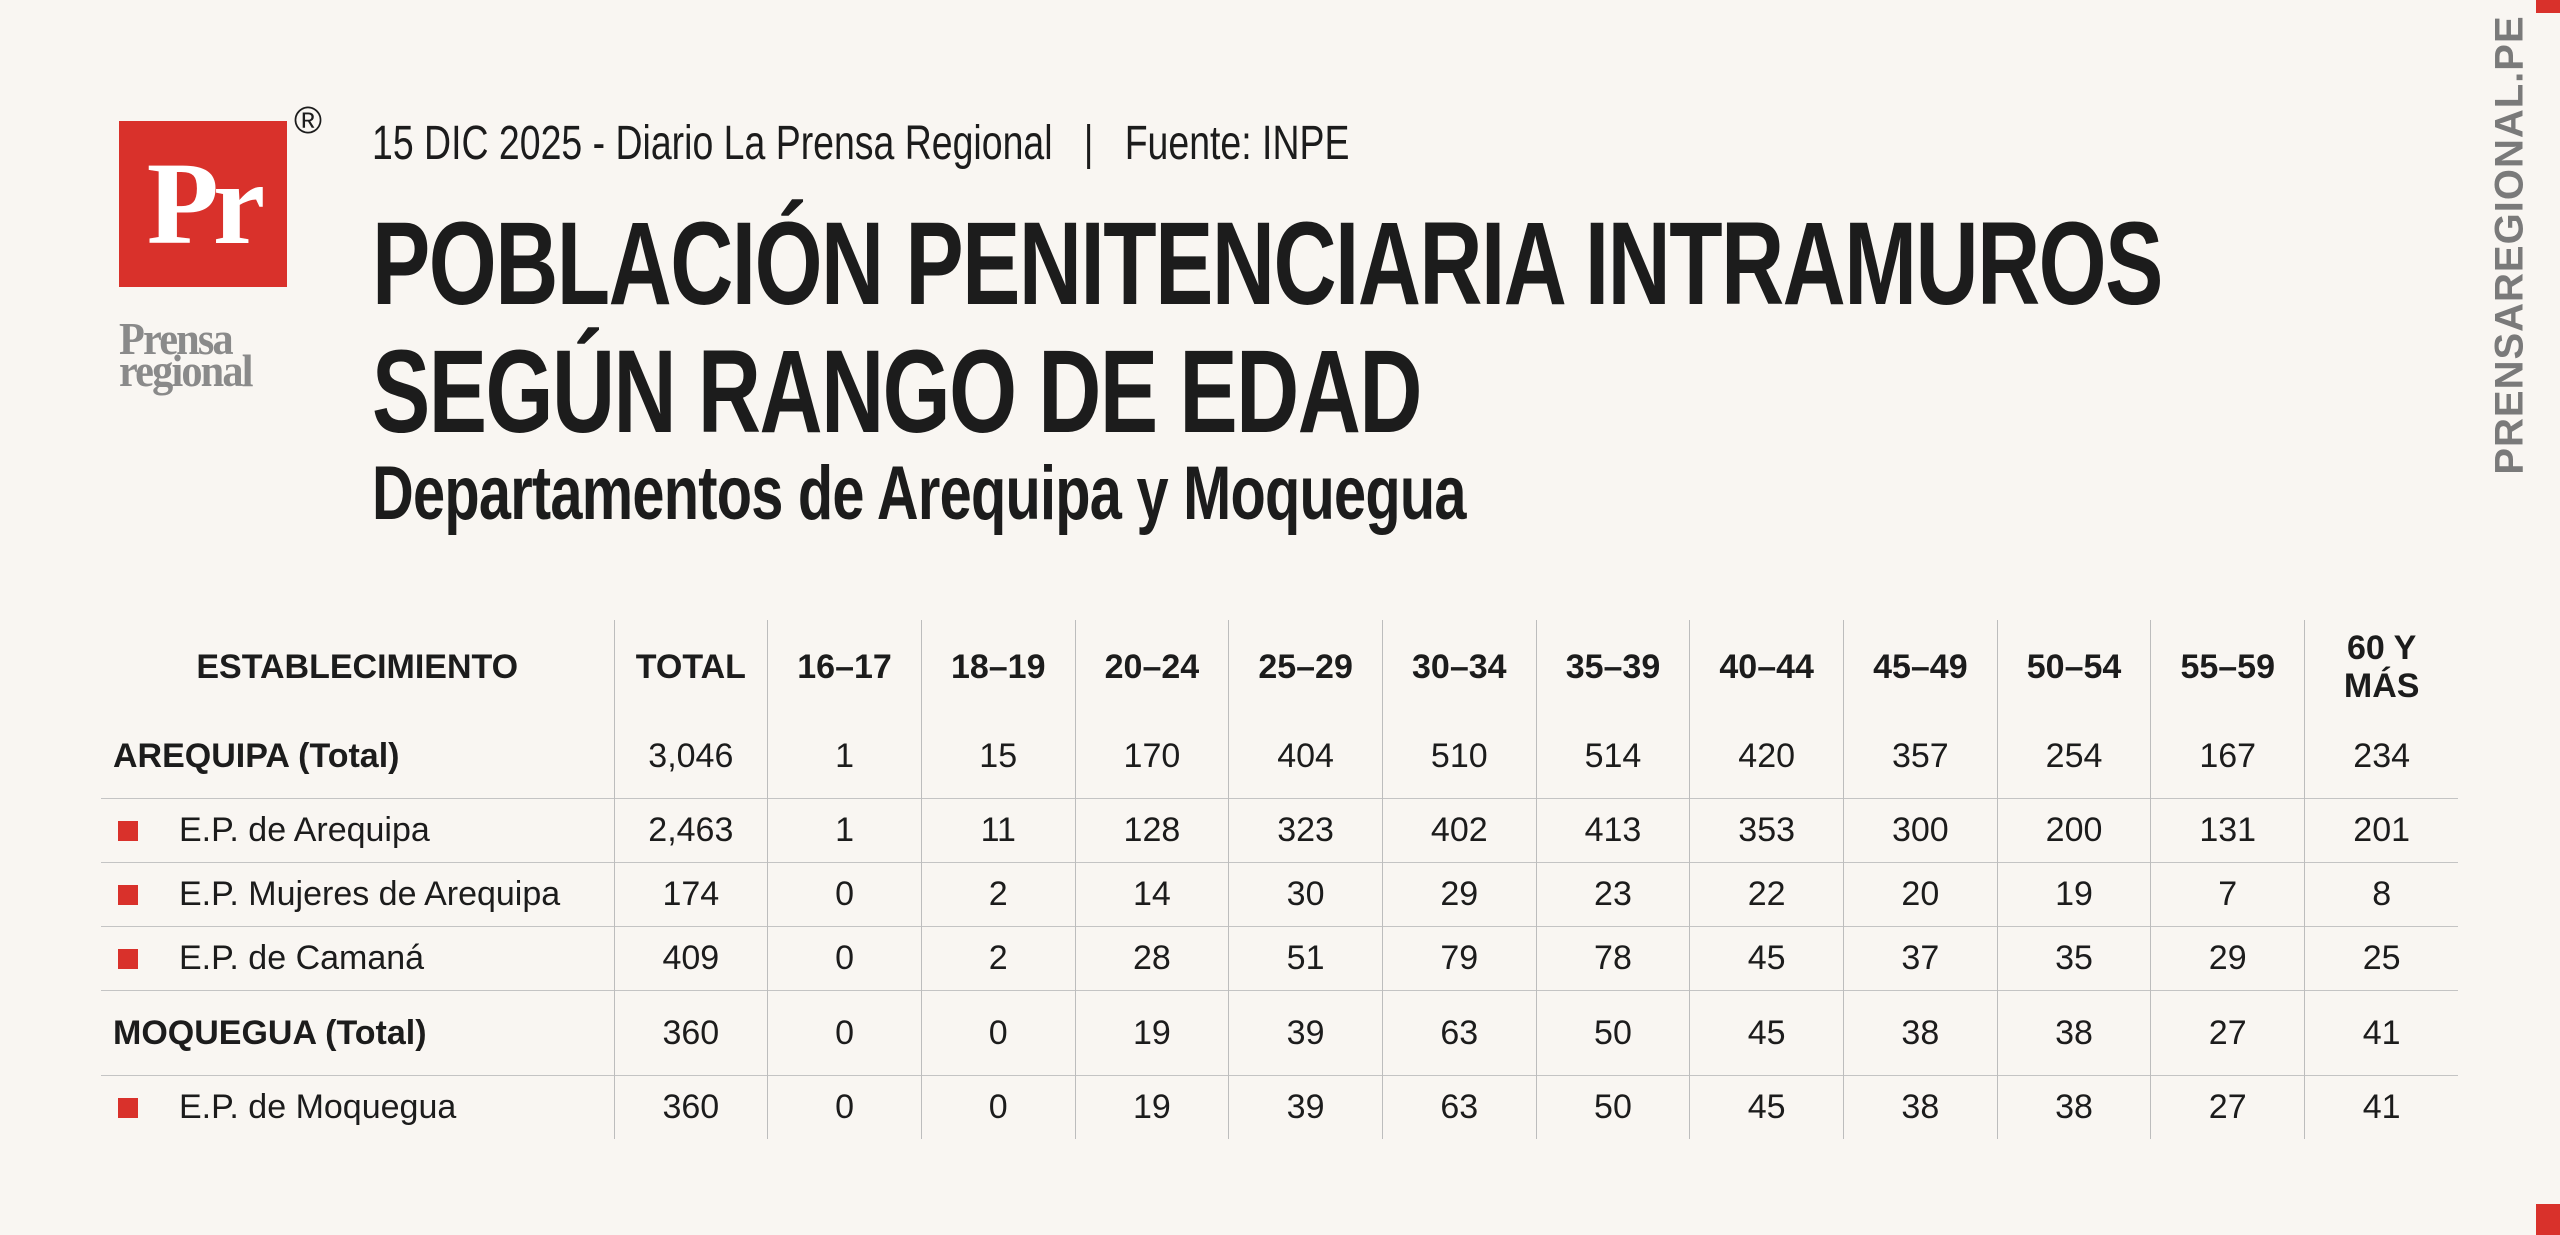 Image resolution: width=2560 pixels, height=1235 pixels. I want to click on establishment-row: E.P. de Camaná 409 0 2 28 51 79 78 45 37 35 29 25, so click(1280, 958).